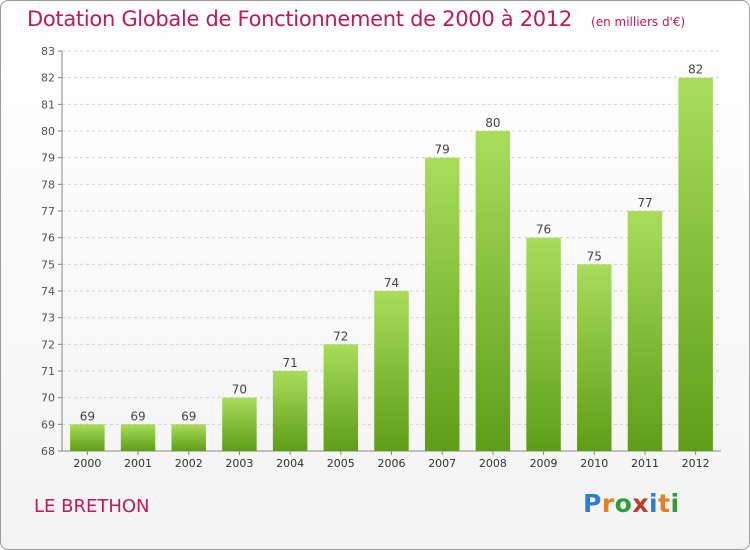 Image resolution: width=750 pixels, height=550 pixels. I want to click on bar-value-label: 75, so click(594, 256).